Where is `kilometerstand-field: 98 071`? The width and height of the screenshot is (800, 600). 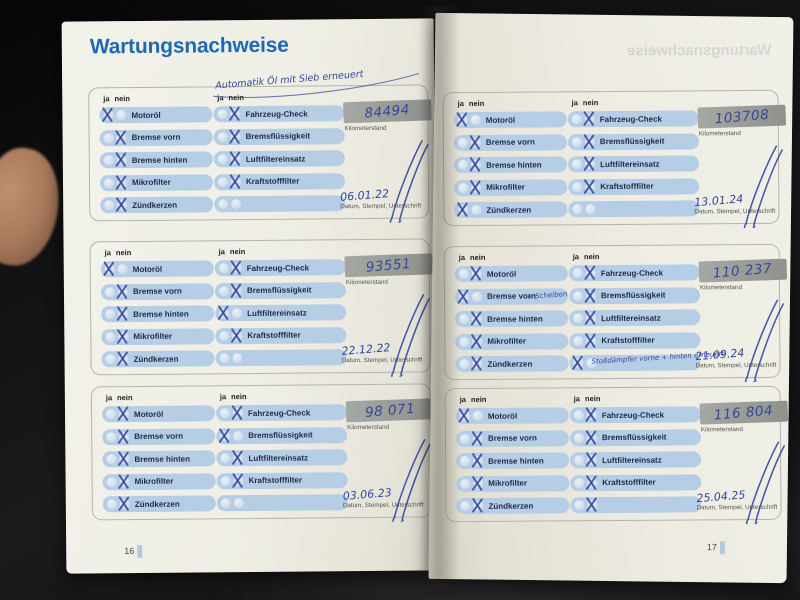 kilometerstand-field: 98 071 is located at coordinates (390, 410).